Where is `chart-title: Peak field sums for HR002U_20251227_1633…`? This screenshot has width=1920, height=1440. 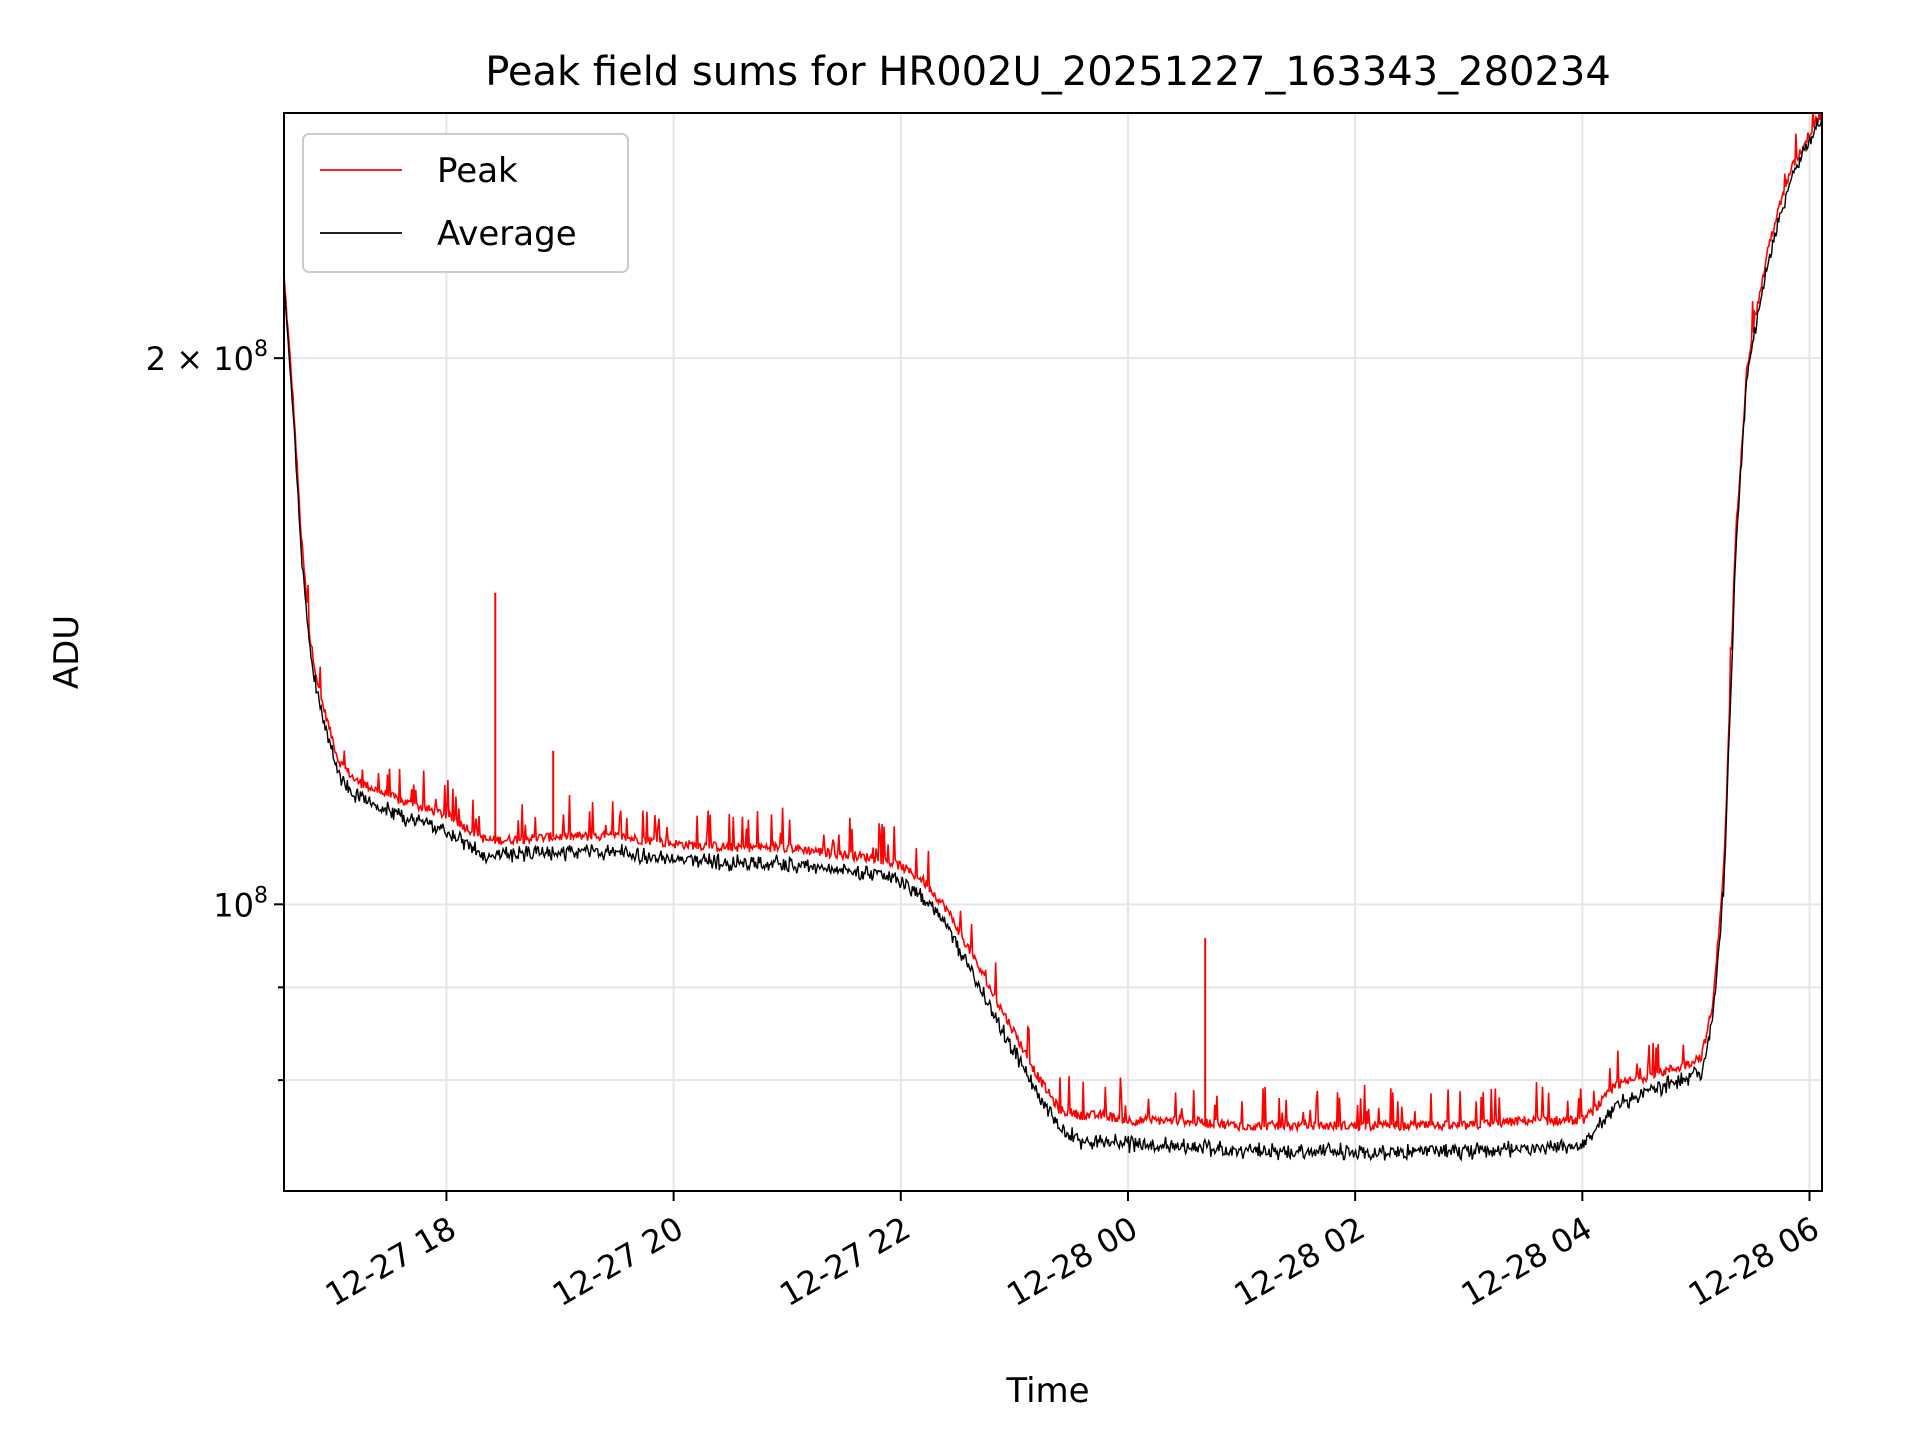
chart-title: Peak field sums for HR002U_20251227_1633… is located at coordinates (1048, 72).